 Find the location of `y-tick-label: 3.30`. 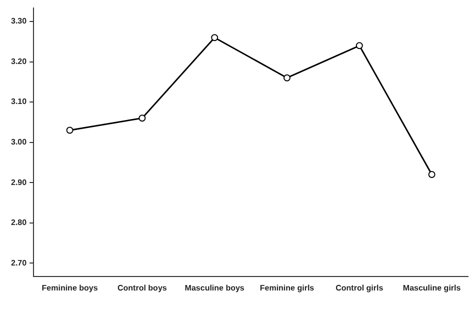

y-tick-label: 3.30 is located at coordinates (19, 21).